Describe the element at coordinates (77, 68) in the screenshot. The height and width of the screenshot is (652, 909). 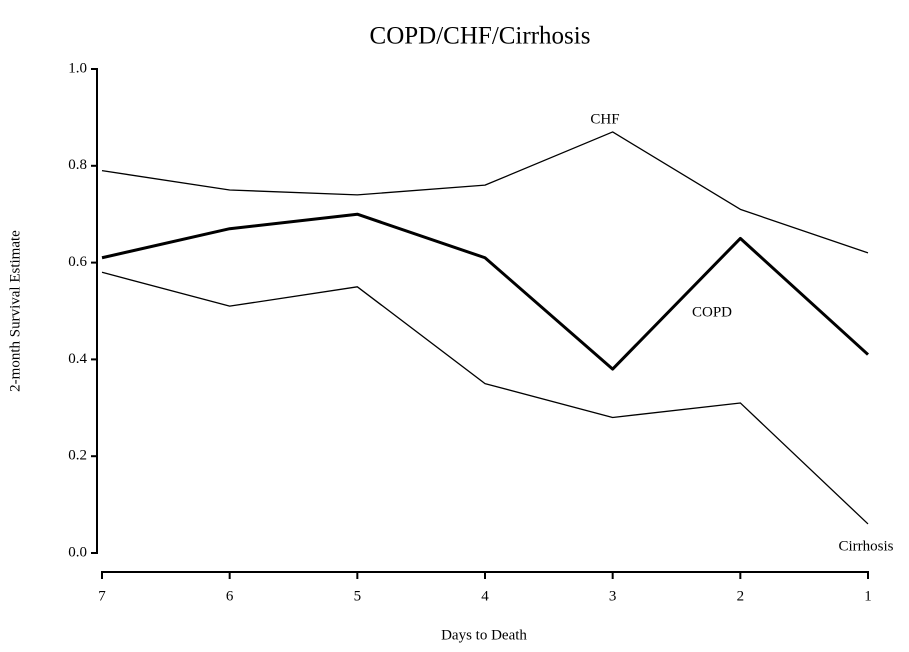
I see `y-tick-label: 1.0` at that location.